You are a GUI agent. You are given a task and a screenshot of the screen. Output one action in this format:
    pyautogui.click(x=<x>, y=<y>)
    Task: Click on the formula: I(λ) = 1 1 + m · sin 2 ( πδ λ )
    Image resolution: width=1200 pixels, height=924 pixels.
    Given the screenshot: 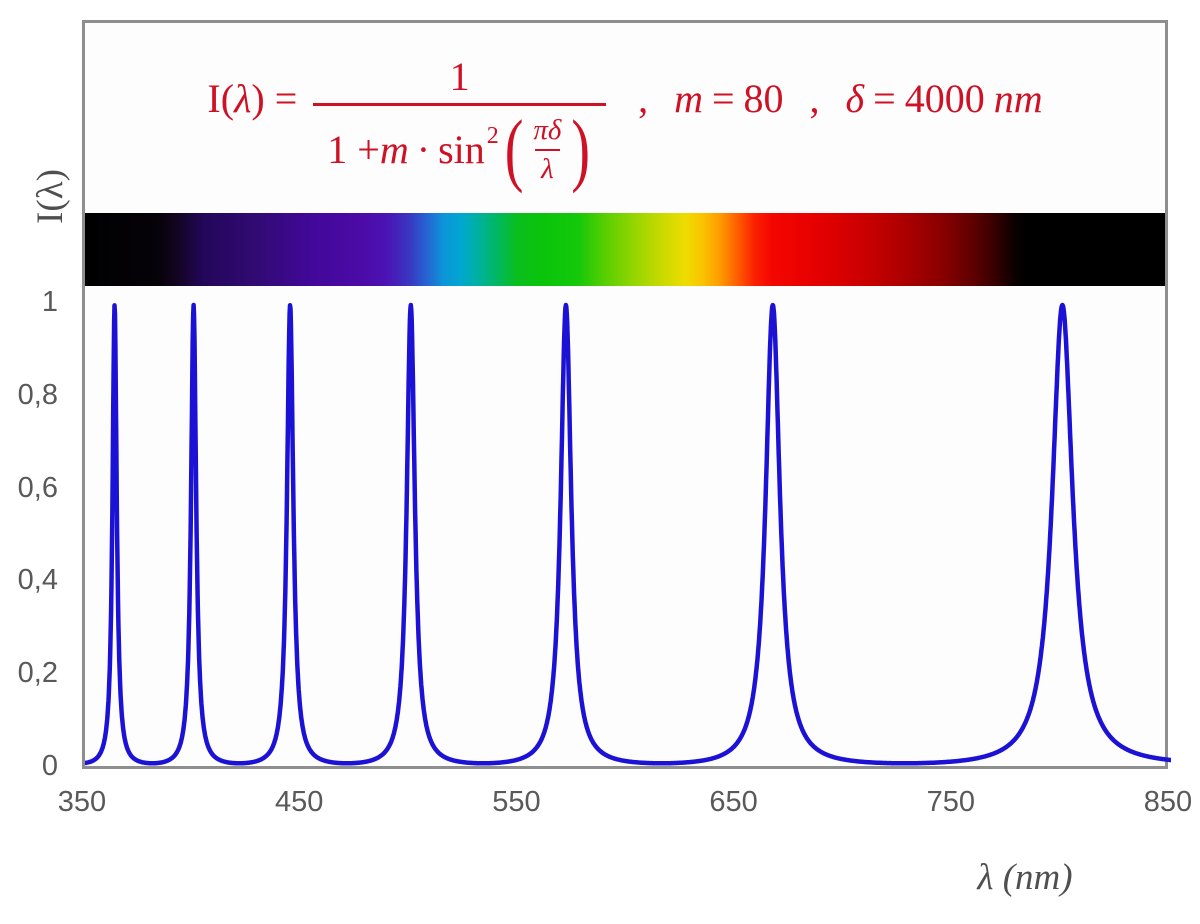 What is the action you would take?
    pyautogui.click(x=625, y=120)
    